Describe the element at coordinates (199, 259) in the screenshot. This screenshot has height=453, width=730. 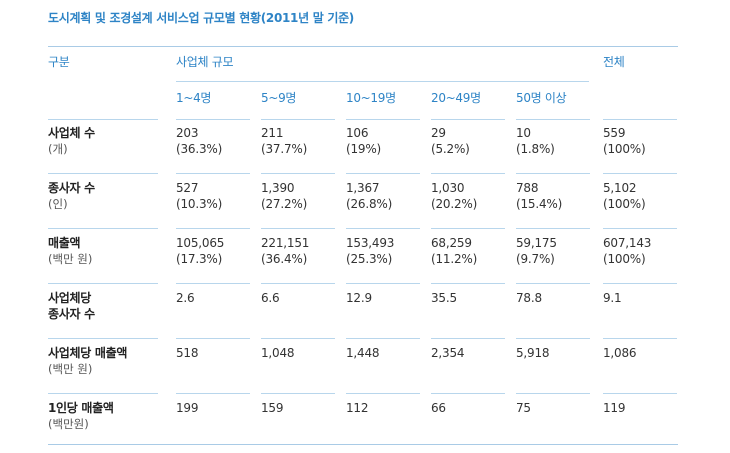
I see `cell-share: (17.3%)` at that location.